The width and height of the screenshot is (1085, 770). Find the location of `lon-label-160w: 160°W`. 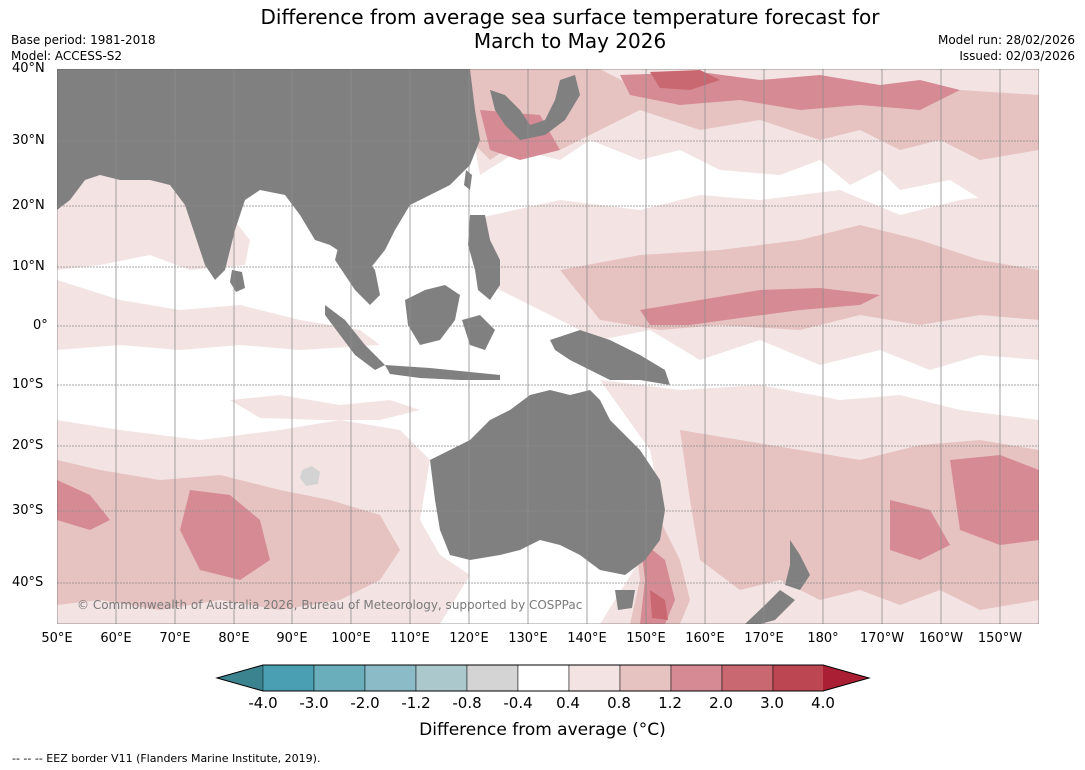

lon-label-160w: 160°W is located at coordinates (941, 638).